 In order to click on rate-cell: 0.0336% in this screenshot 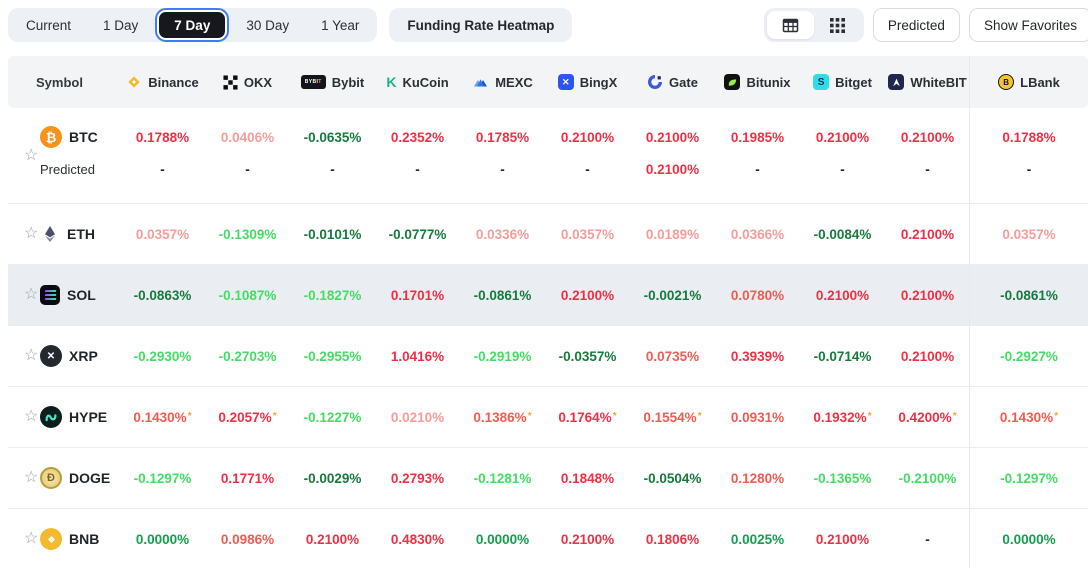, I will do `click(502, 234)`.